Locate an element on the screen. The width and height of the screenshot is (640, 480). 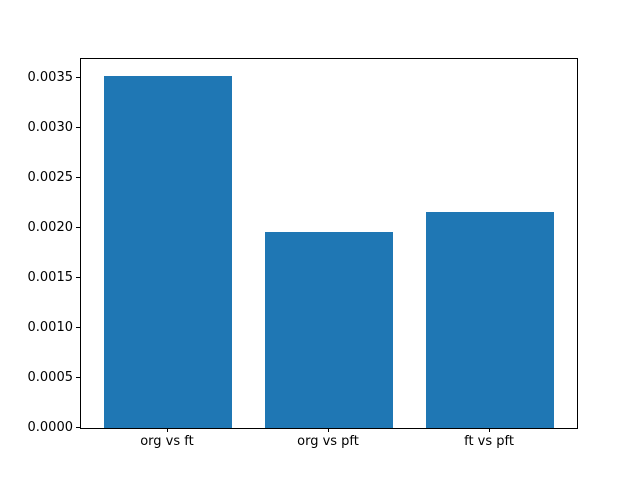
bar-ft-vs-pft is located at coordinates (490, 320).